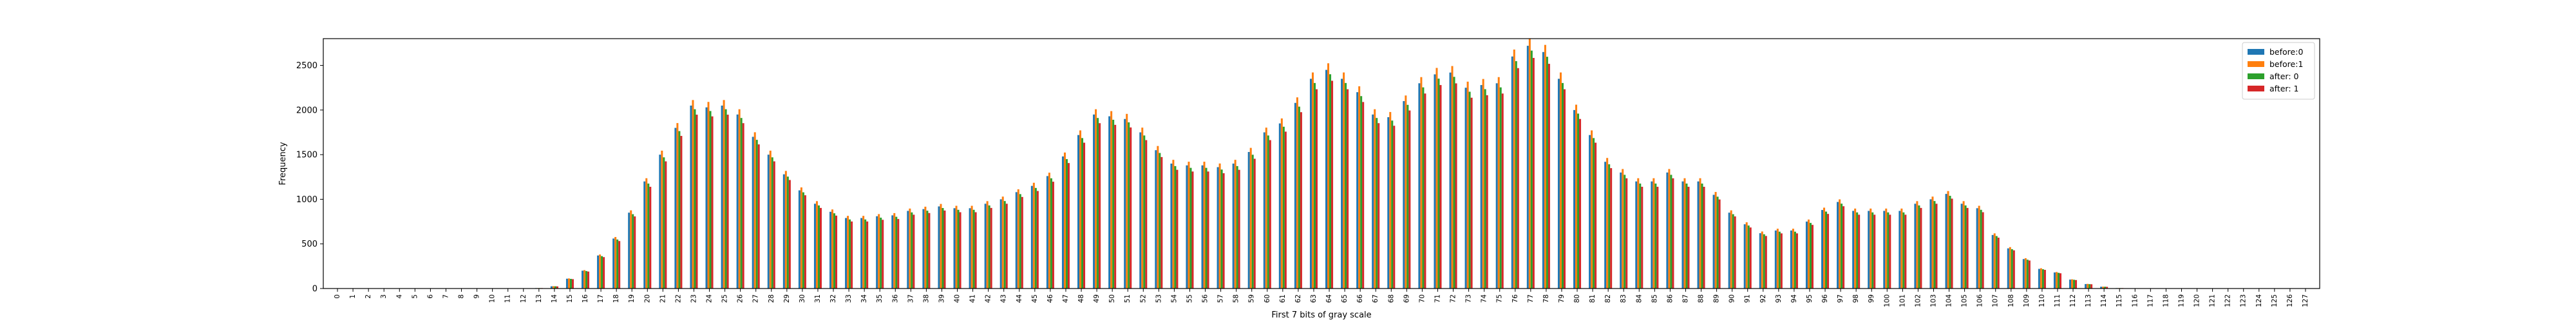 Image resolution: width=2576 pixels, height=322 pixels. What do you see at coordinates (1608, 298) in the screenshot?
I see `x-tick-label: 82` at bounding box center [1608, 298].